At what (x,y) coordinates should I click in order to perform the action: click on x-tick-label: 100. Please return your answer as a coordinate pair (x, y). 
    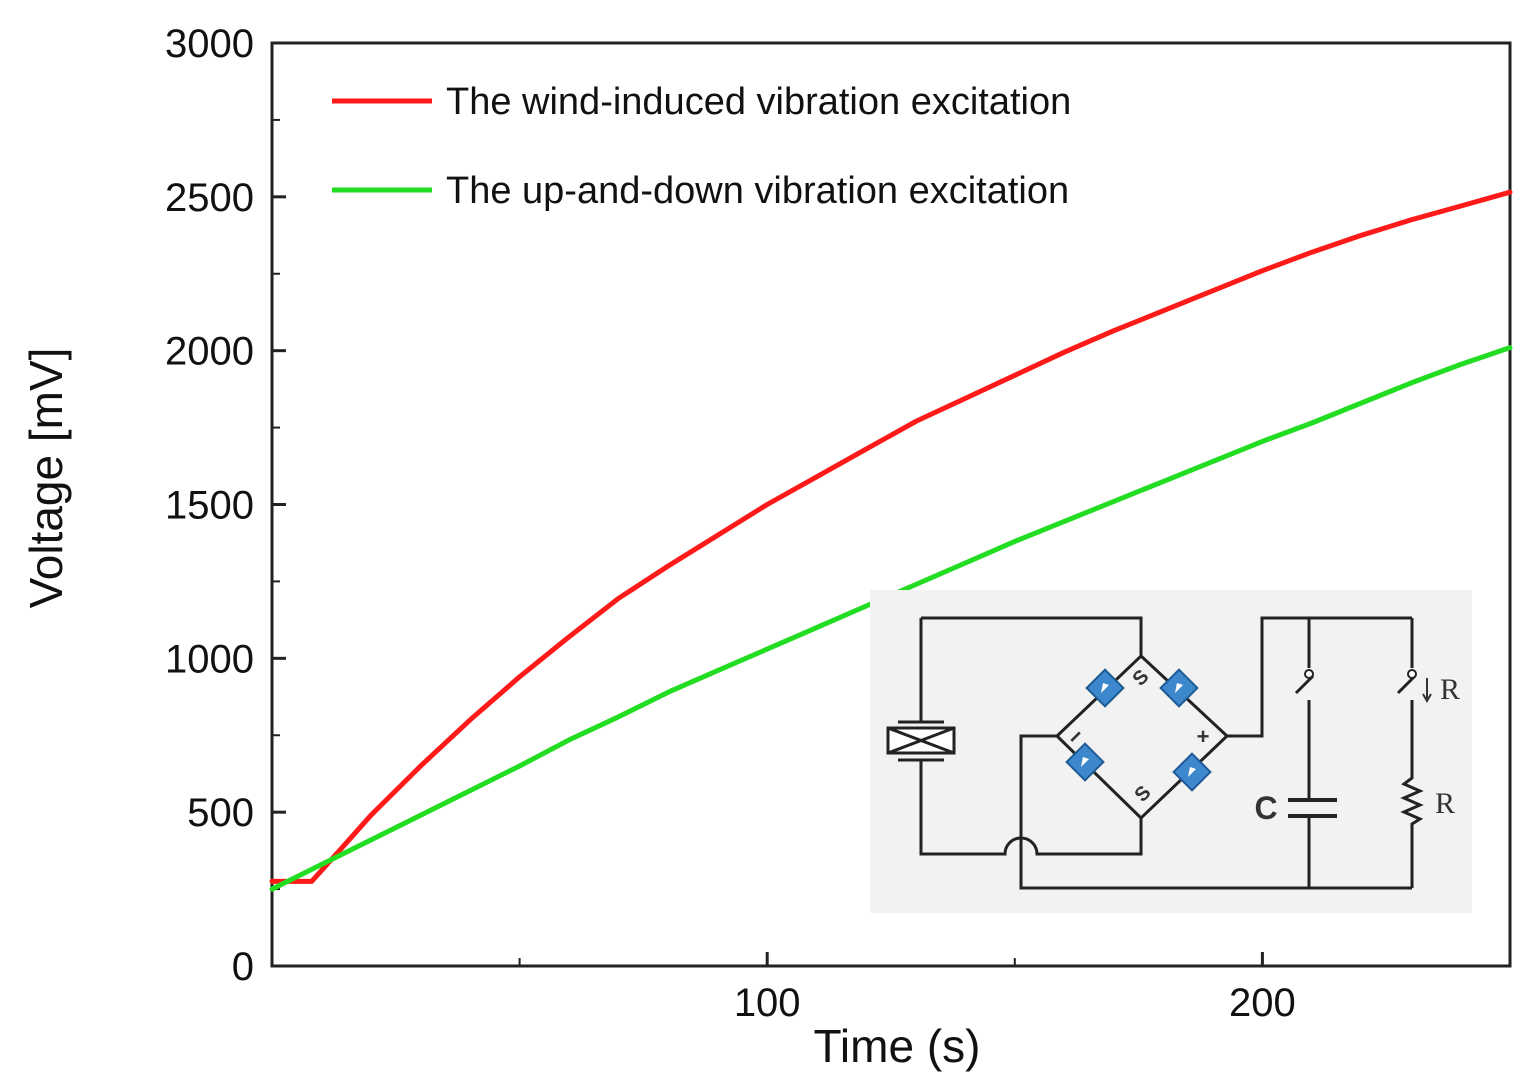
    Looking at the image, I should click on (767, 1003).